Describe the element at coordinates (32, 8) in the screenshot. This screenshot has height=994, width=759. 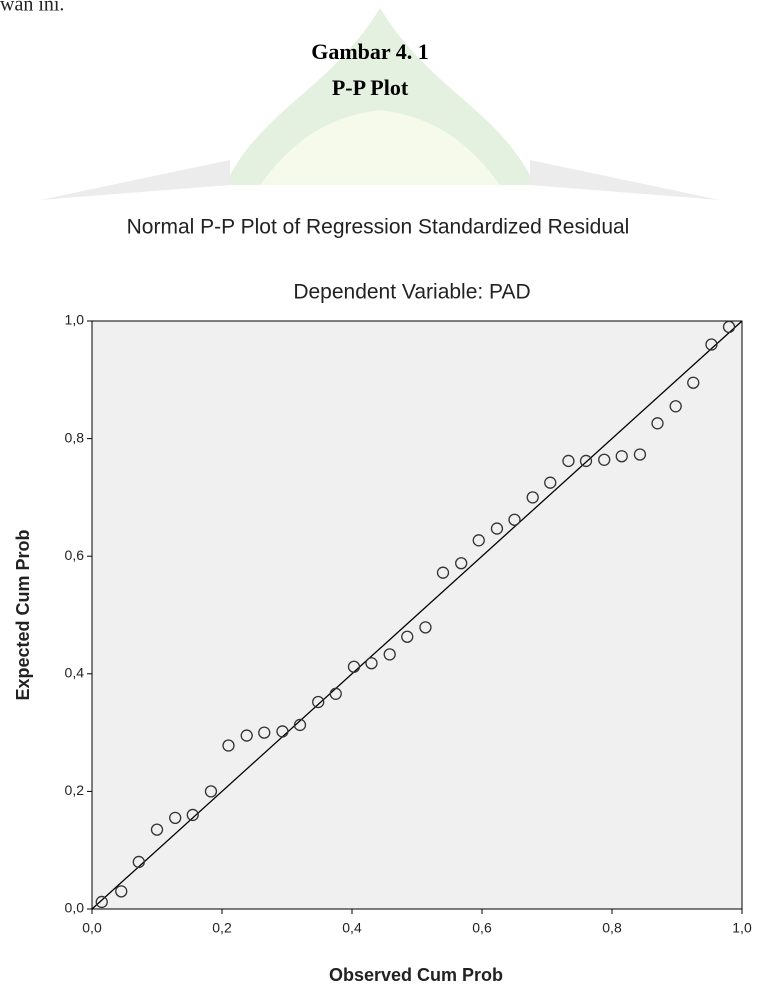
I see `body-text: wan ini.` at that location.